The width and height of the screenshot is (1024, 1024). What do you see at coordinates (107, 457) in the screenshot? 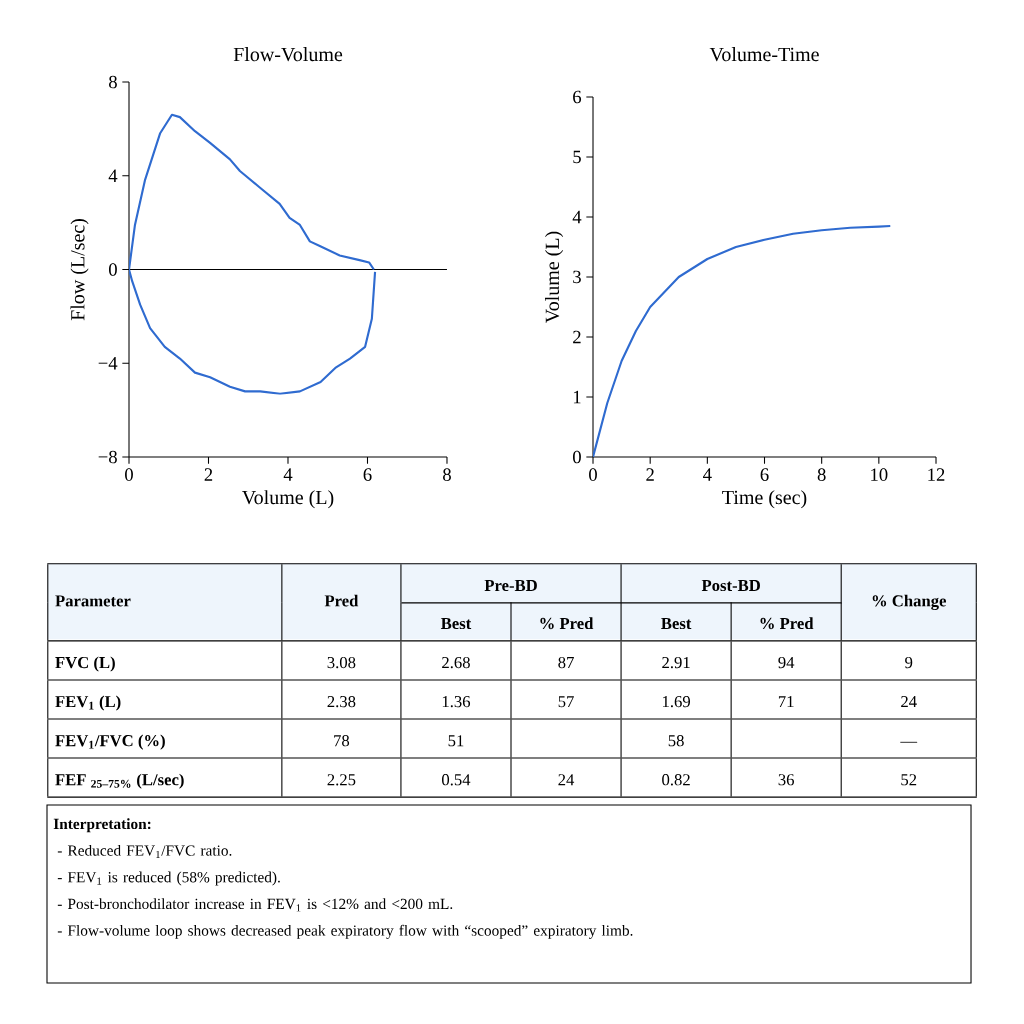
I see `y-tick-label: −8` at bounding box center [107, 457].